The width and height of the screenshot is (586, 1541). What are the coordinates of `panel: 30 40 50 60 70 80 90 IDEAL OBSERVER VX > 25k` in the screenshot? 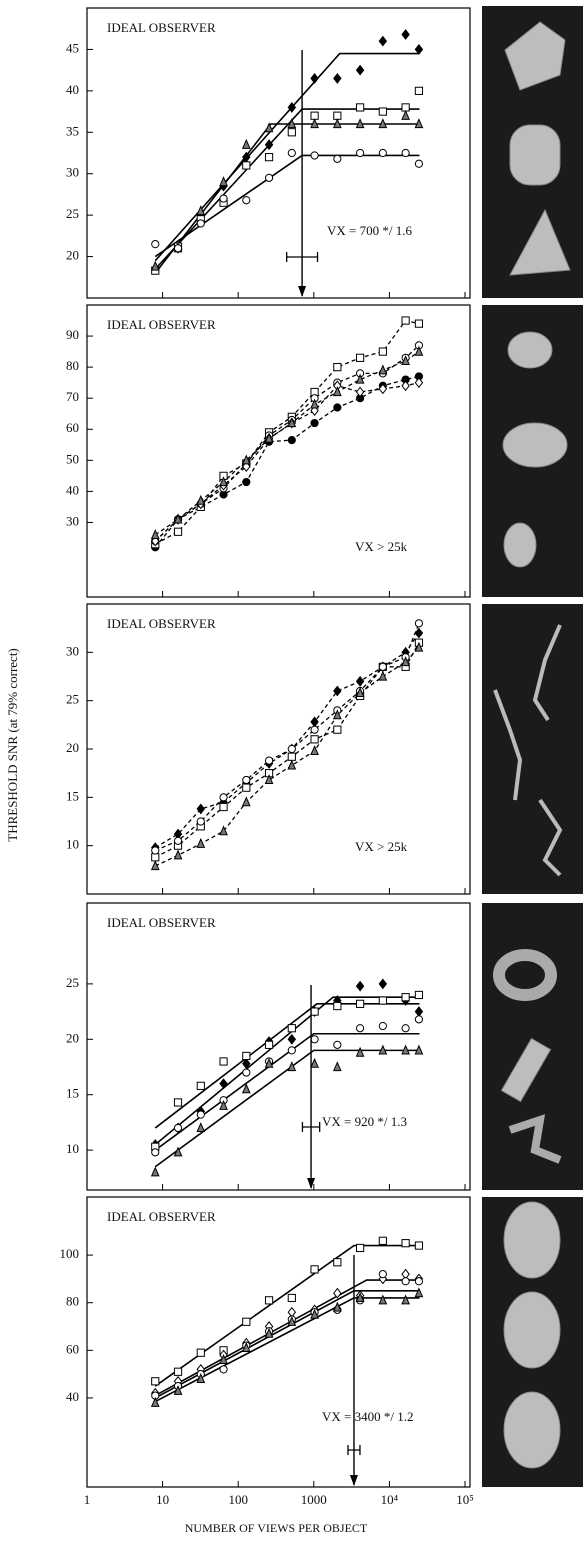 It's located at (268, 451).